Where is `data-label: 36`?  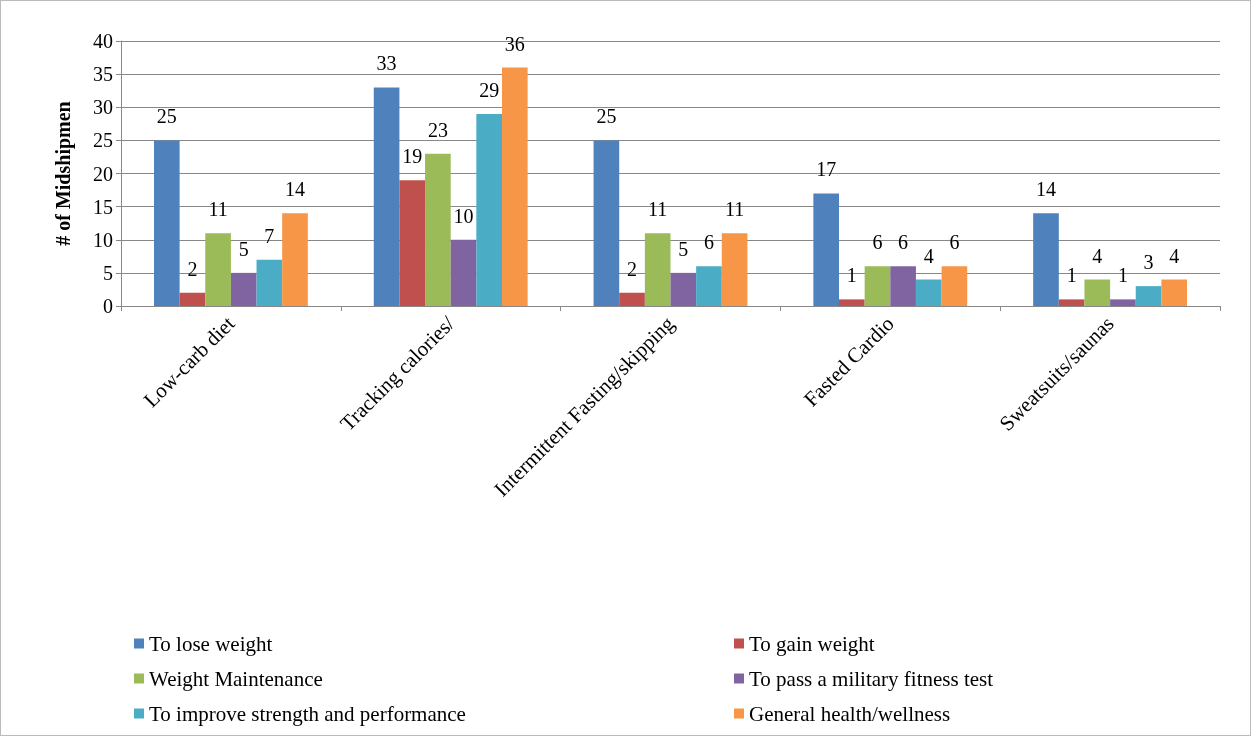 data-label: 36 is located at coordinates (514, 43).